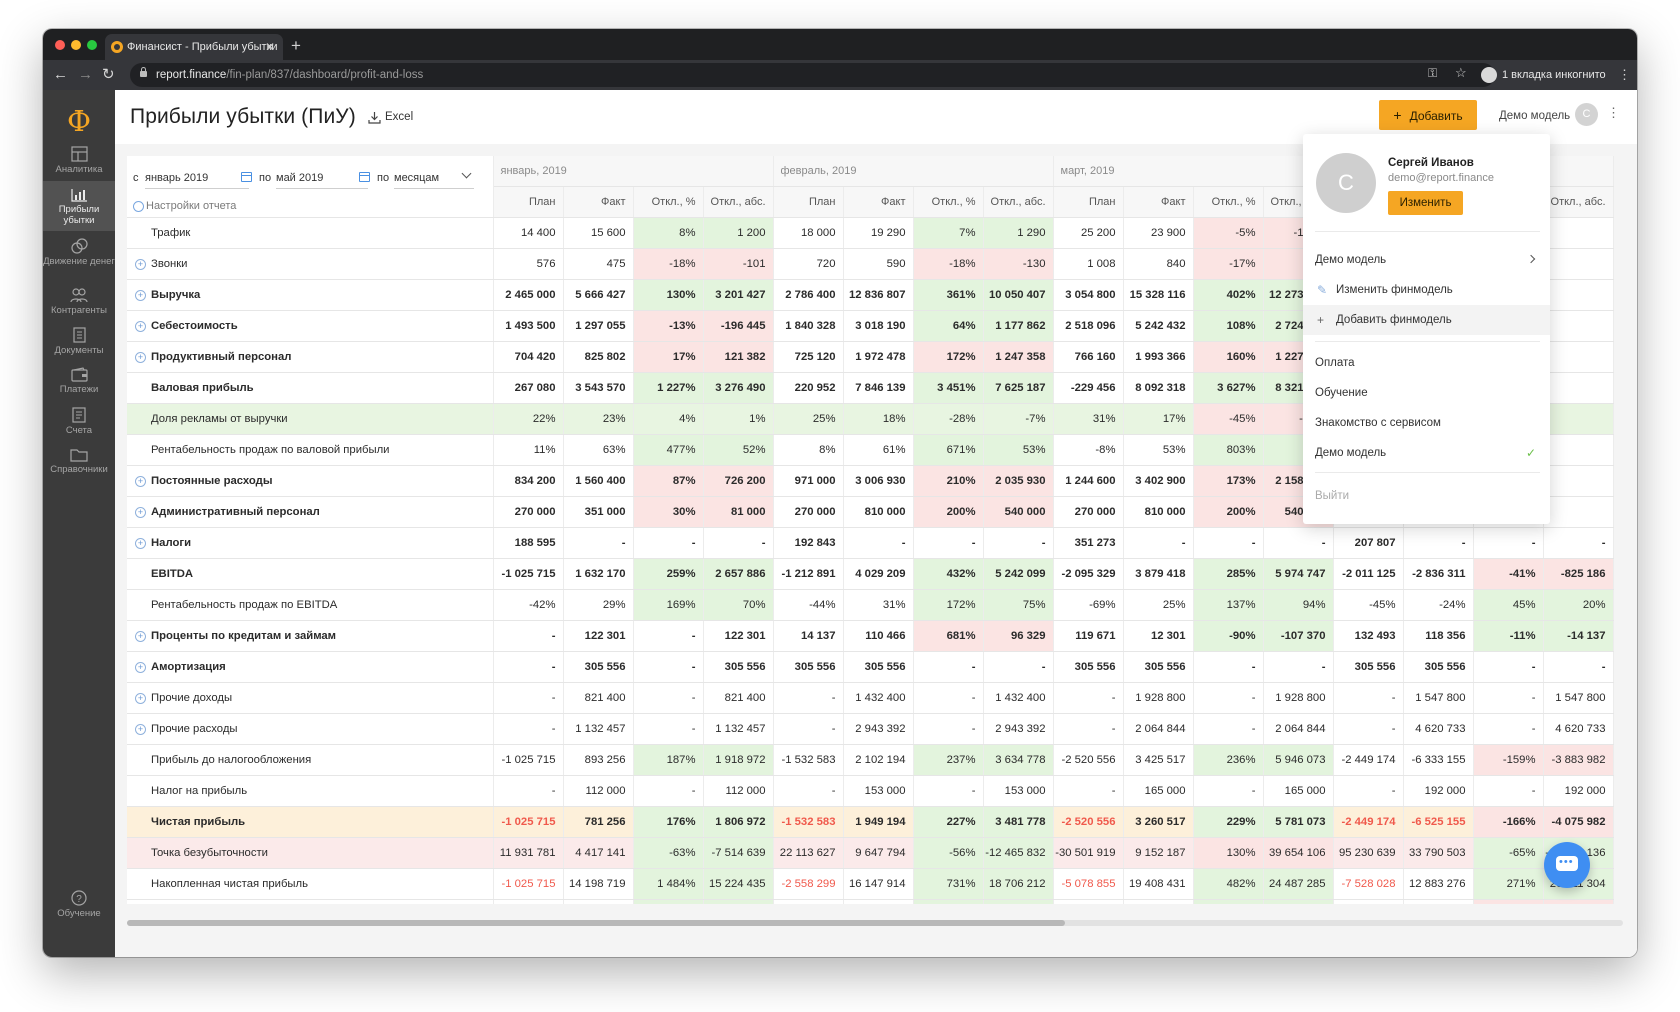 This screenshot has width=1680, height=1012. What do you see at coordinates (668, 357) in the screenshot?
I see `table-cell: 17%` at bounding box center [668, 357].